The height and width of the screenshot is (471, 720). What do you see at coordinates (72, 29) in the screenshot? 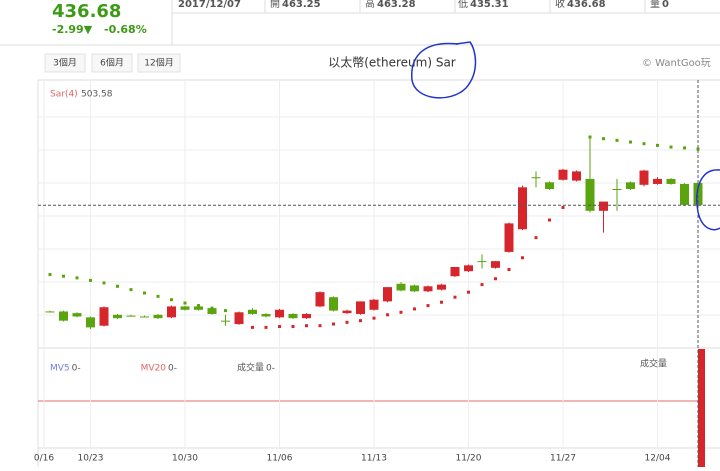
I see `change: -2.99▼` at bounding box center [72, 29].